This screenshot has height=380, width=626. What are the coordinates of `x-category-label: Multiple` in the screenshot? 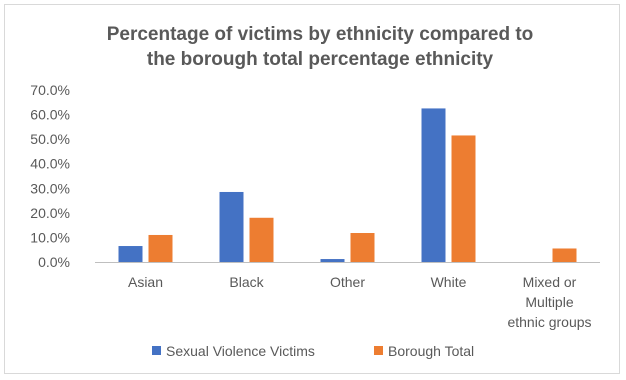 It's located at (549, 302).